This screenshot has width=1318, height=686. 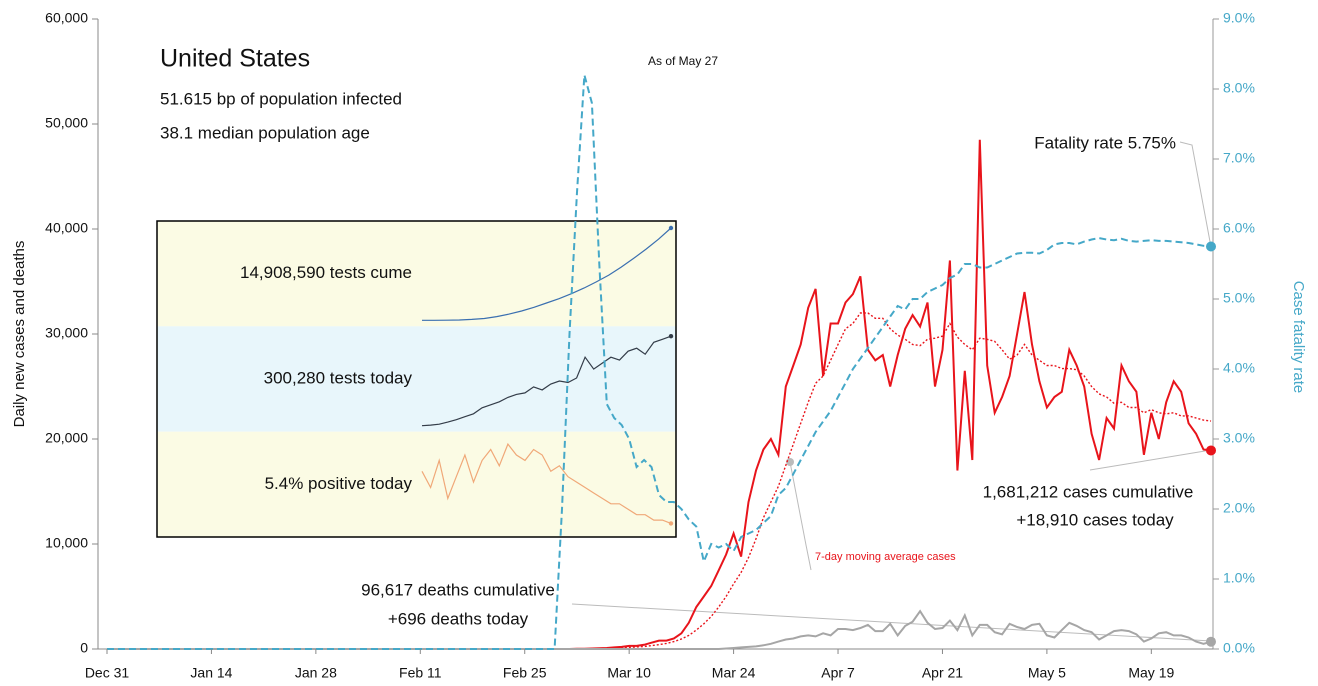 I want to click on inset-label: 5.4% positive today, so click(x=339, y=483).